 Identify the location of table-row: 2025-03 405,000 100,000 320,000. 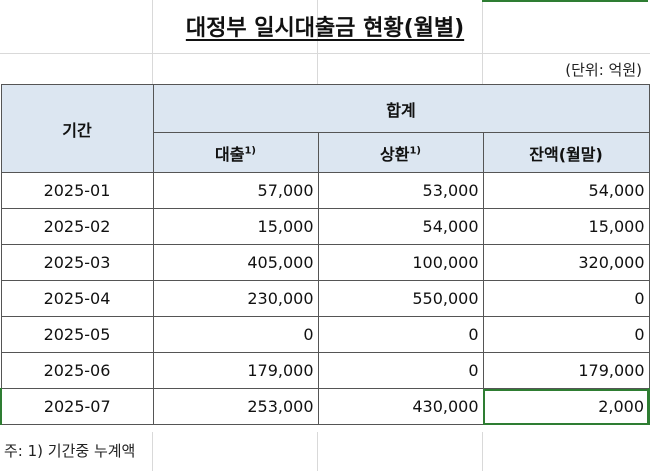
(325, 262).